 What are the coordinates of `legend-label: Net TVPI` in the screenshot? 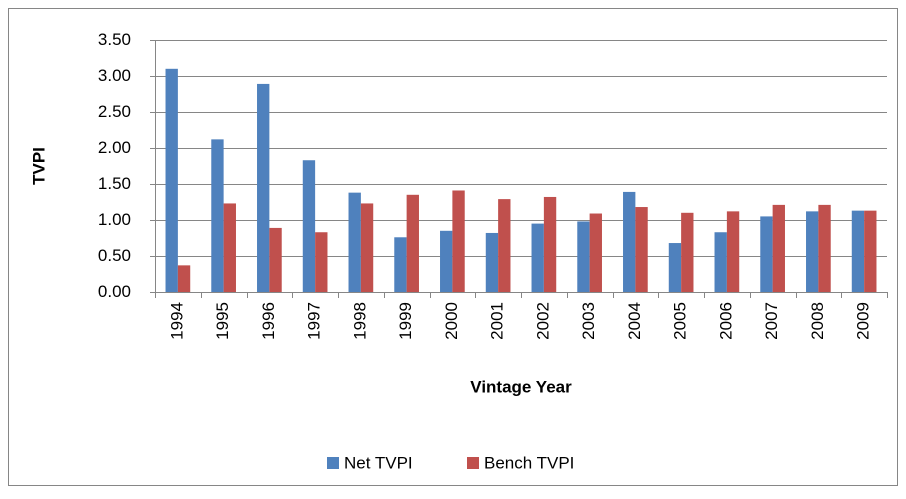 It's located at (378, 462).